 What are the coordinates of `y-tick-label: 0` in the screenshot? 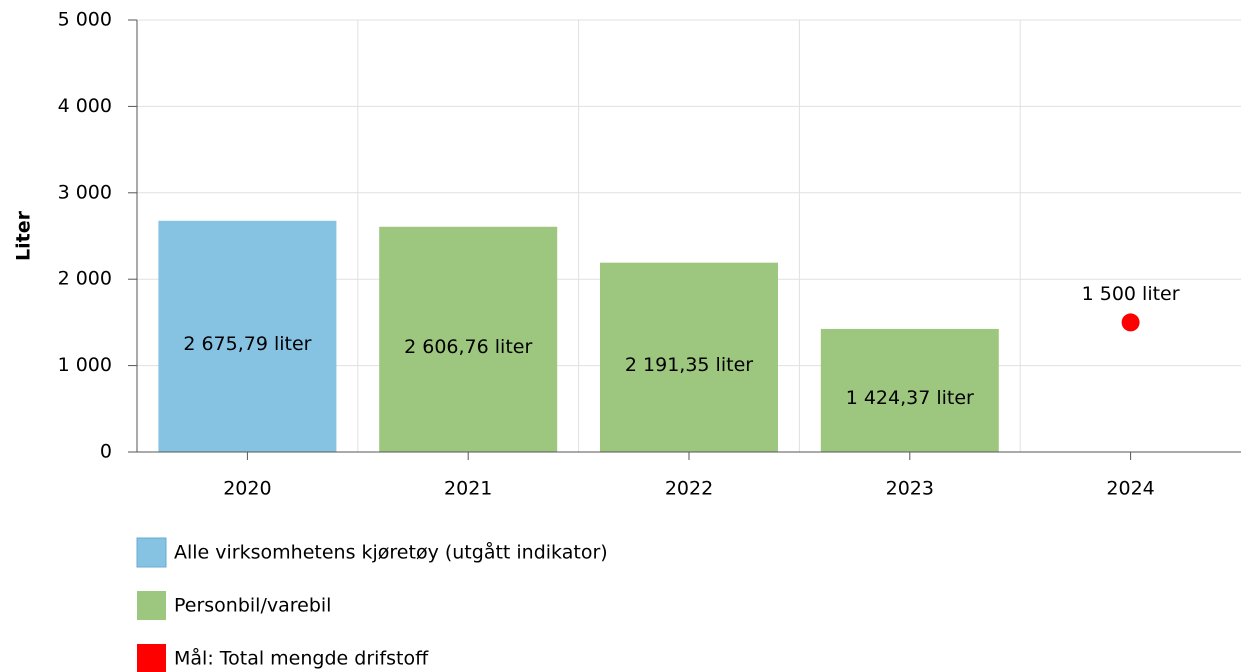 It's located at (106, 452).